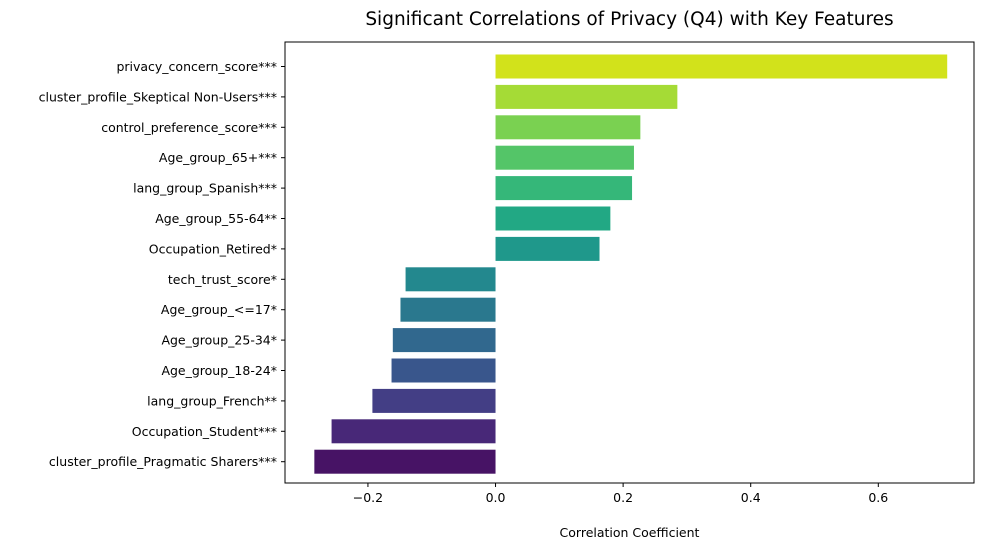  I want to click on y-tick-label: Age_group_55-64**, so click(216, 218).